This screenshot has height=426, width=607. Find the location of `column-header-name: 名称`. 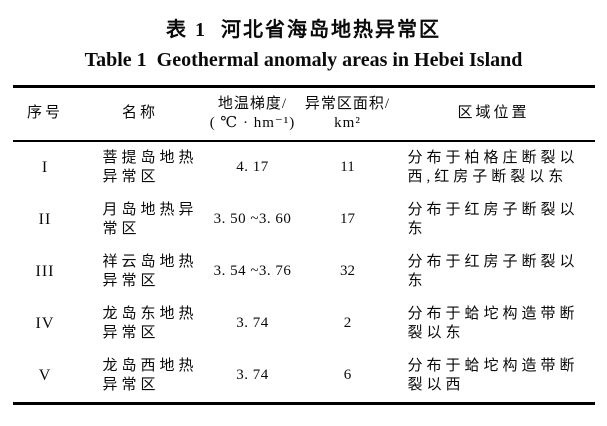

column-header-name: 名称 is located at coordinates (140, 114).